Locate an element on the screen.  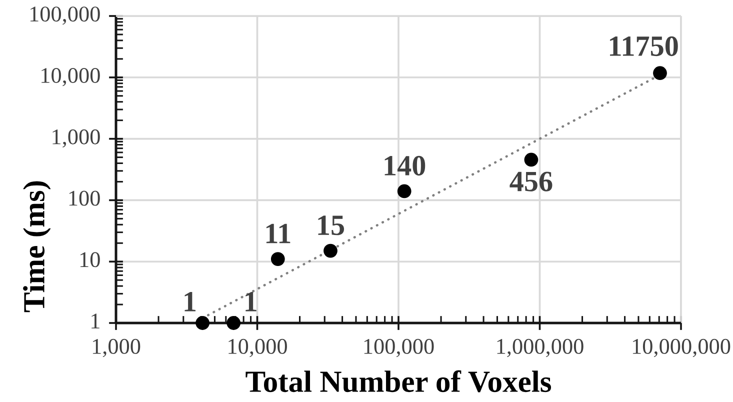
data-label: 11750 is located at coordinates (644, 46).